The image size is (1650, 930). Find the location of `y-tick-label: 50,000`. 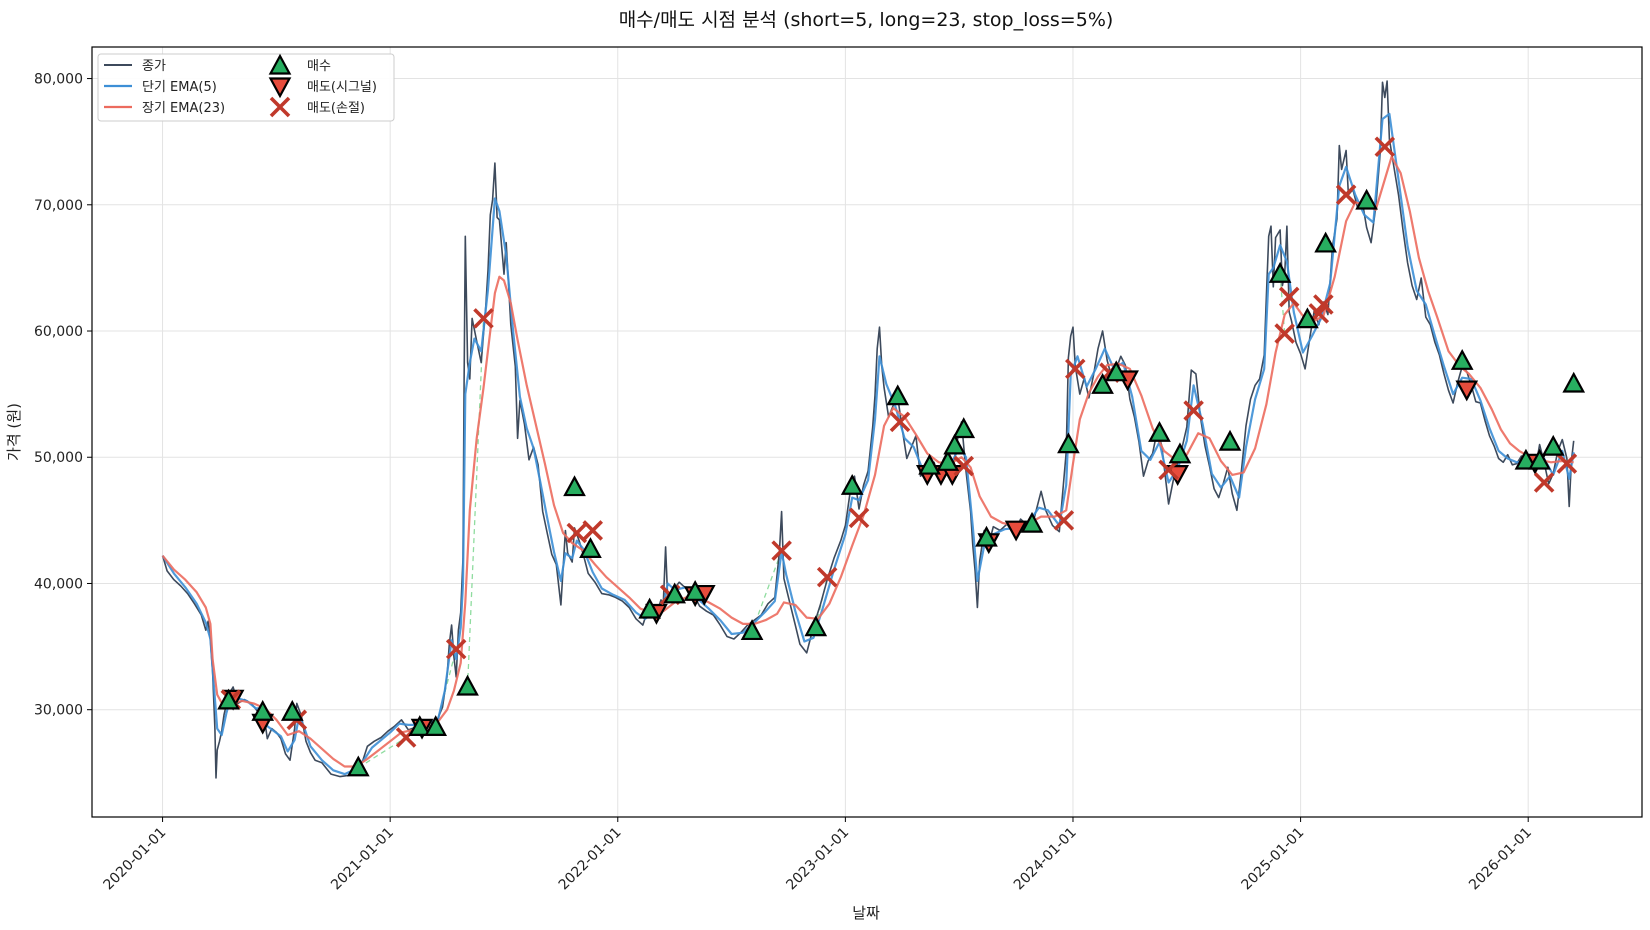

y-tick-label: 50,000 is located at coordinates (58, 458).